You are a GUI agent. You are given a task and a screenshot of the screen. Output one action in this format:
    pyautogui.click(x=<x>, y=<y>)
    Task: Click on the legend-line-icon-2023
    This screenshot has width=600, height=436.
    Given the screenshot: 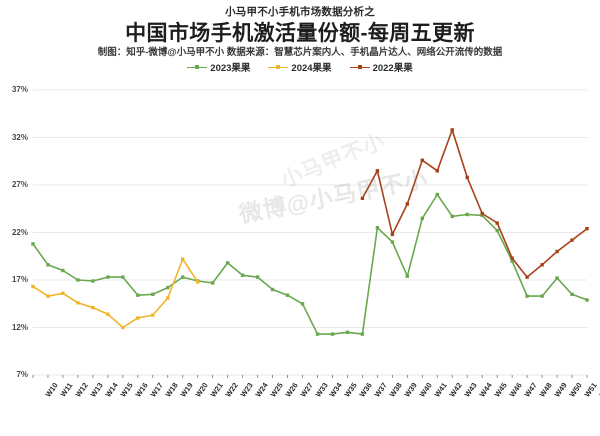 What is the action you would take?
    pyautogui.click(x=197, y=67)
    